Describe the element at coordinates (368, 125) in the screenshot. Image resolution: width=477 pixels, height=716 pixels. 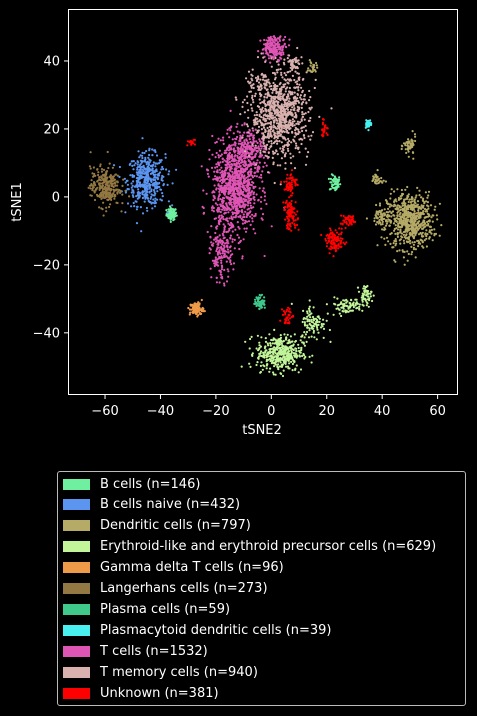
I see `series-7-points` at that location.